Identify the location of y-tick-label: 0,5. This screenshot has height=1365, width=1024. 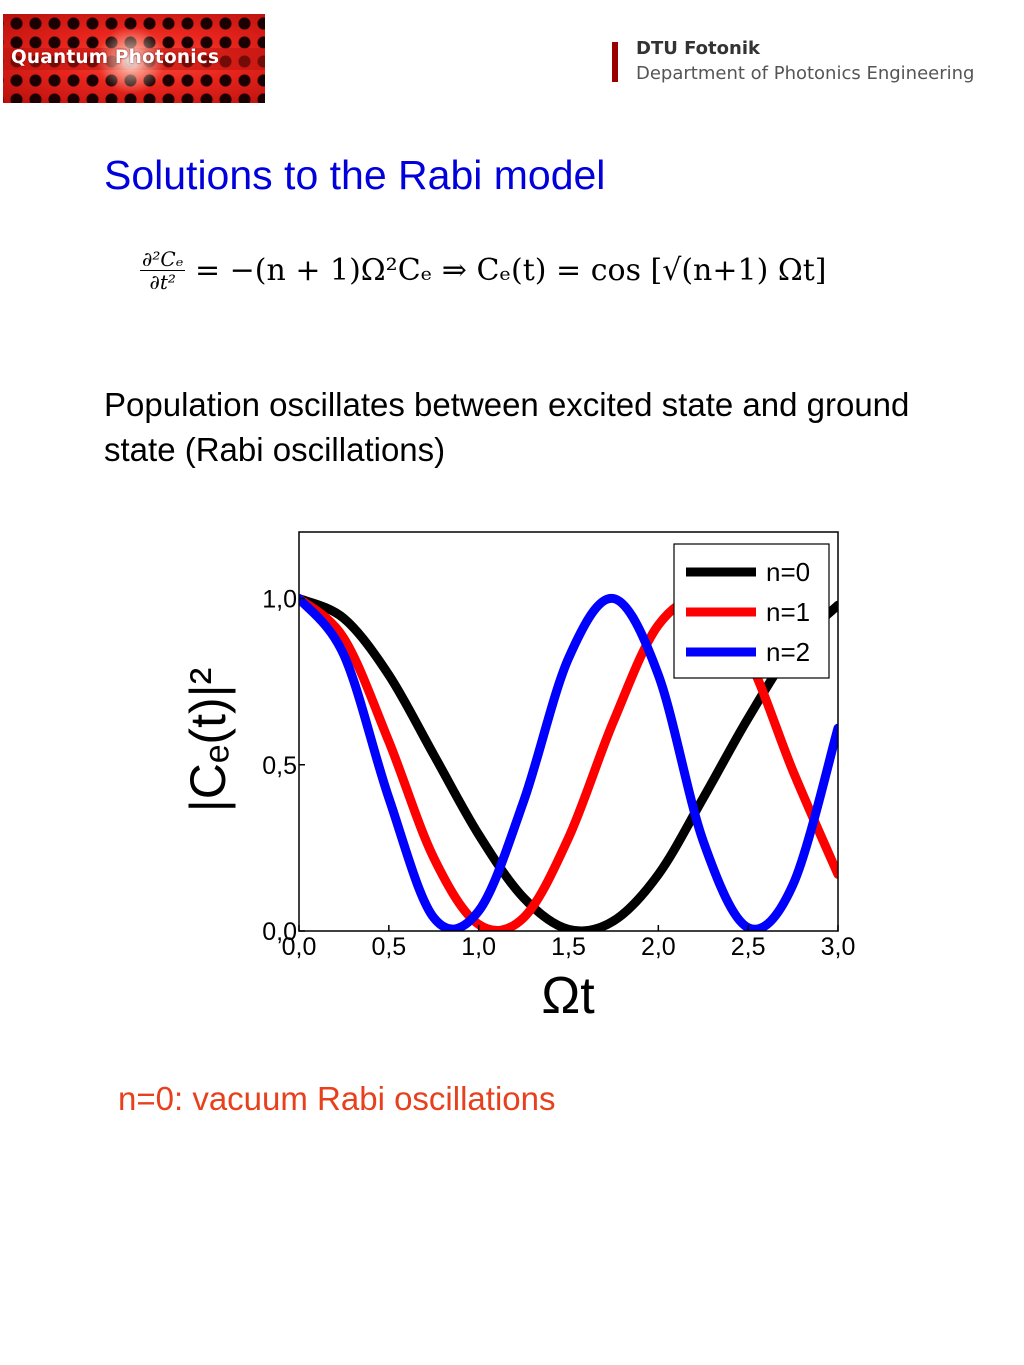
(279, 766).